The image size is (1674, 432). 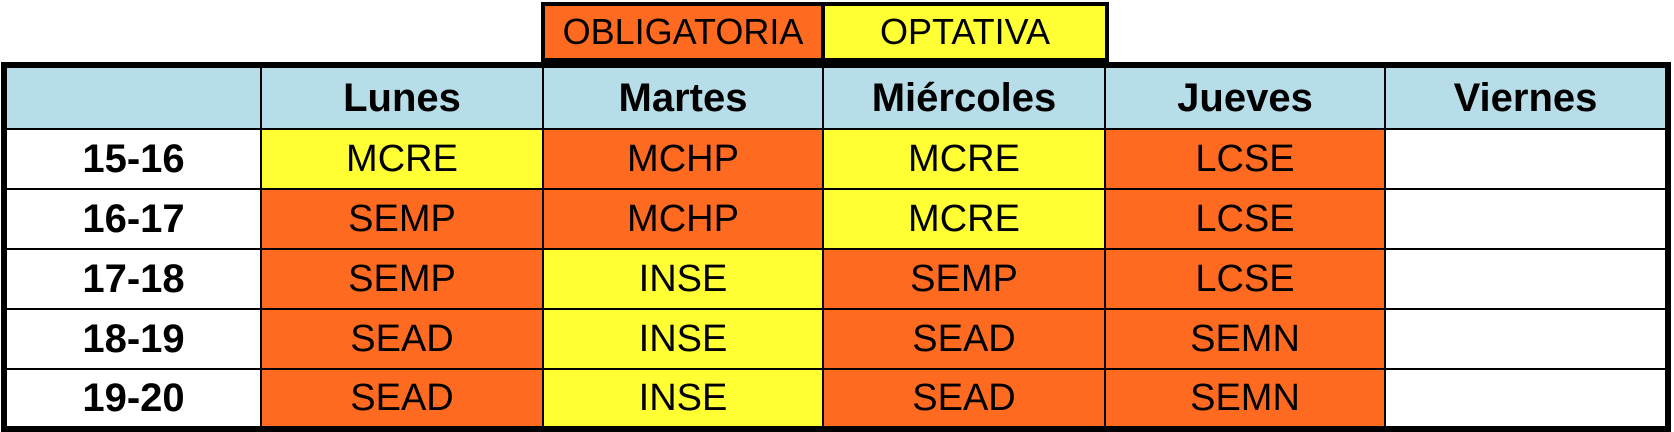 What do you see at coordinates (1525, 99) in the screenshot?
I see `header-day-viernes: Viernes` at bounding box center [1525, 99].